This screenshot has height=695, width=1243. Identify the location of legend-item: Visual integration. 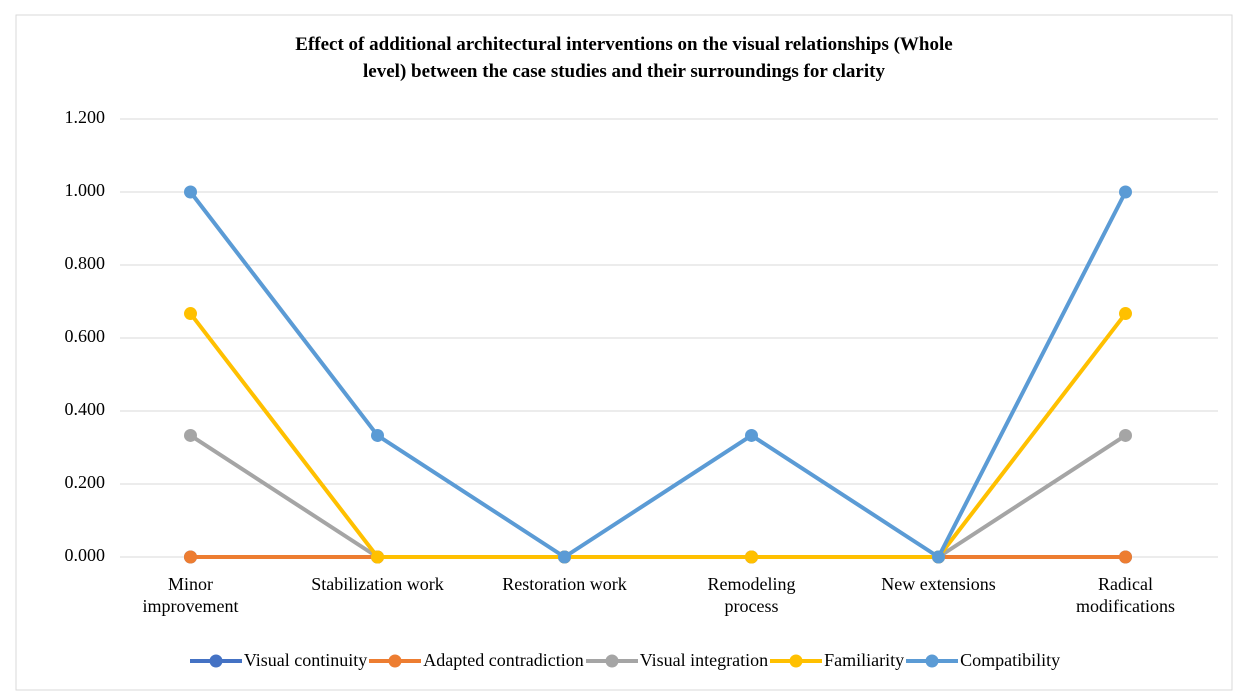
(676, 660).